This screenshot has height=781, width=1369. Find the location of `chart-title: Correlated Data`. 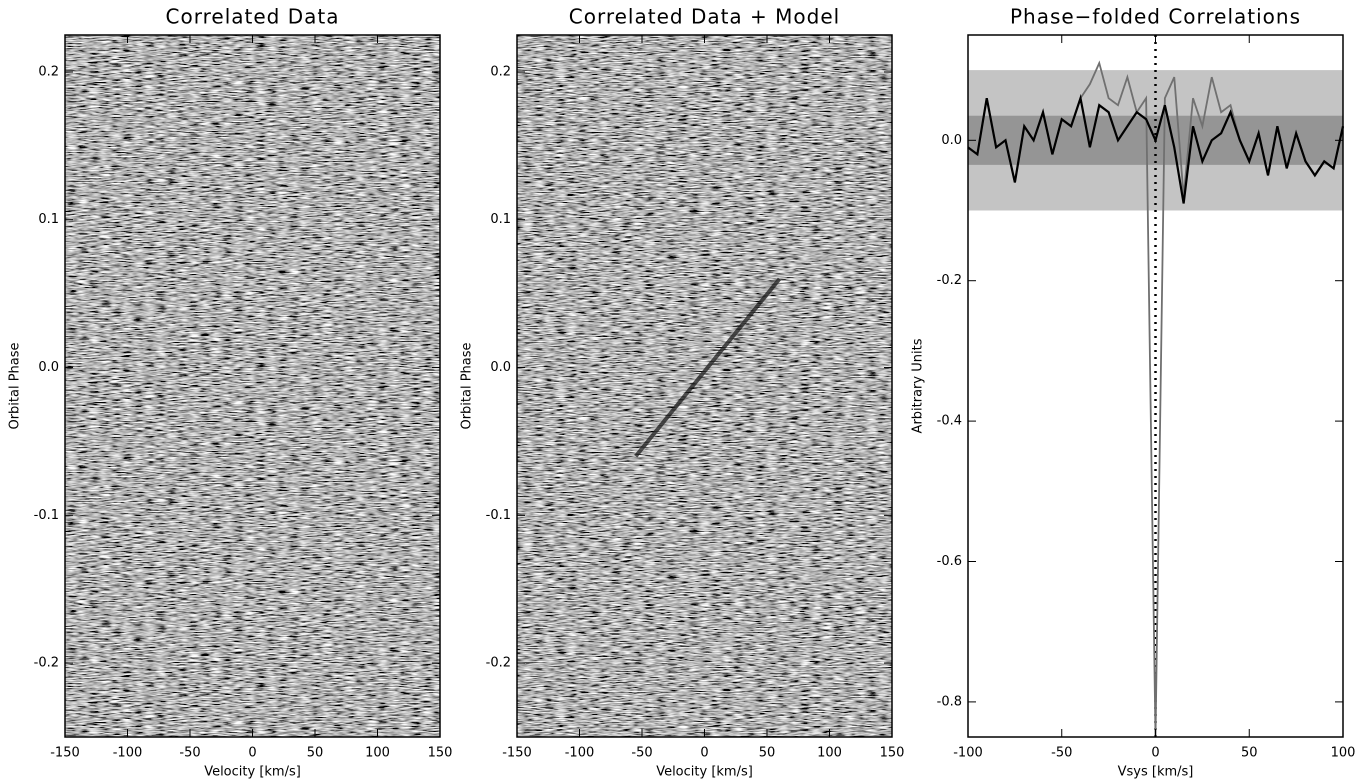

chart-title: Correlated Data is located at coordinates (253, 17).